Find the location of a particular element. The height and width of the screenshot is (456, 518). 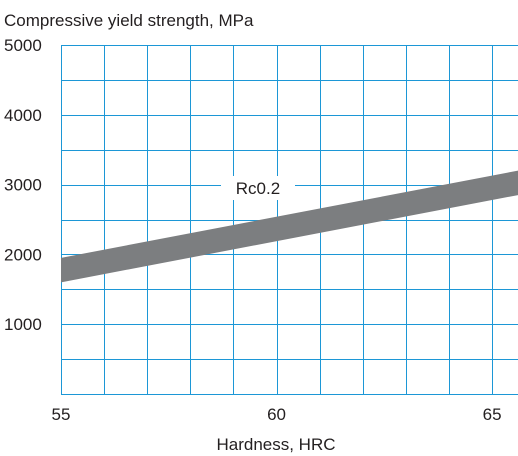

chart-title: Compressive yield strength, MPa is located at coordinates (129, 20).